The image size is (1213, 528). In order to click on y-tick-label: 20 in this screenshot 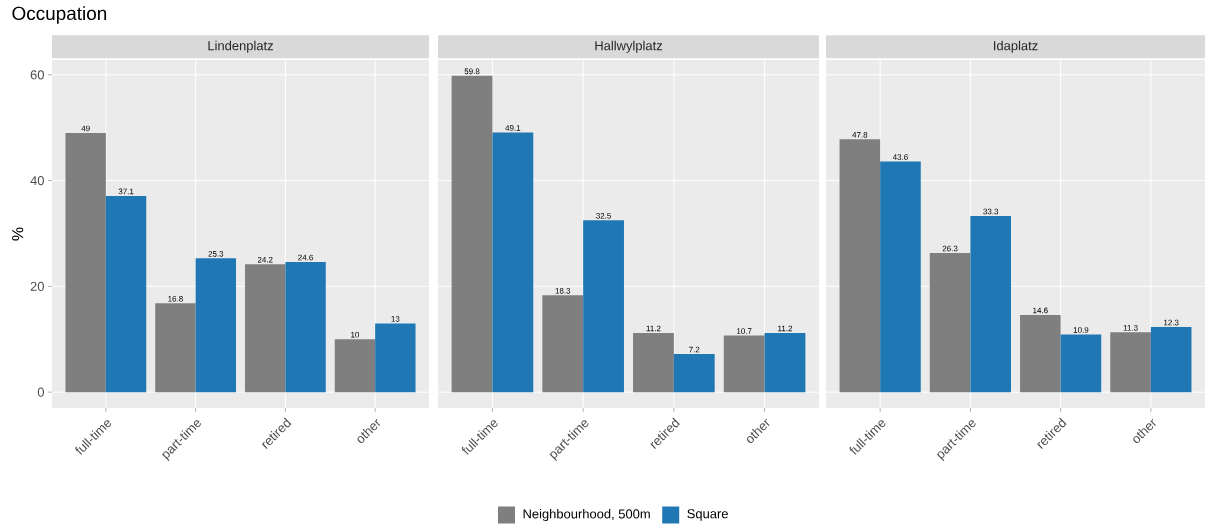, I will do `click(37, 286)`.